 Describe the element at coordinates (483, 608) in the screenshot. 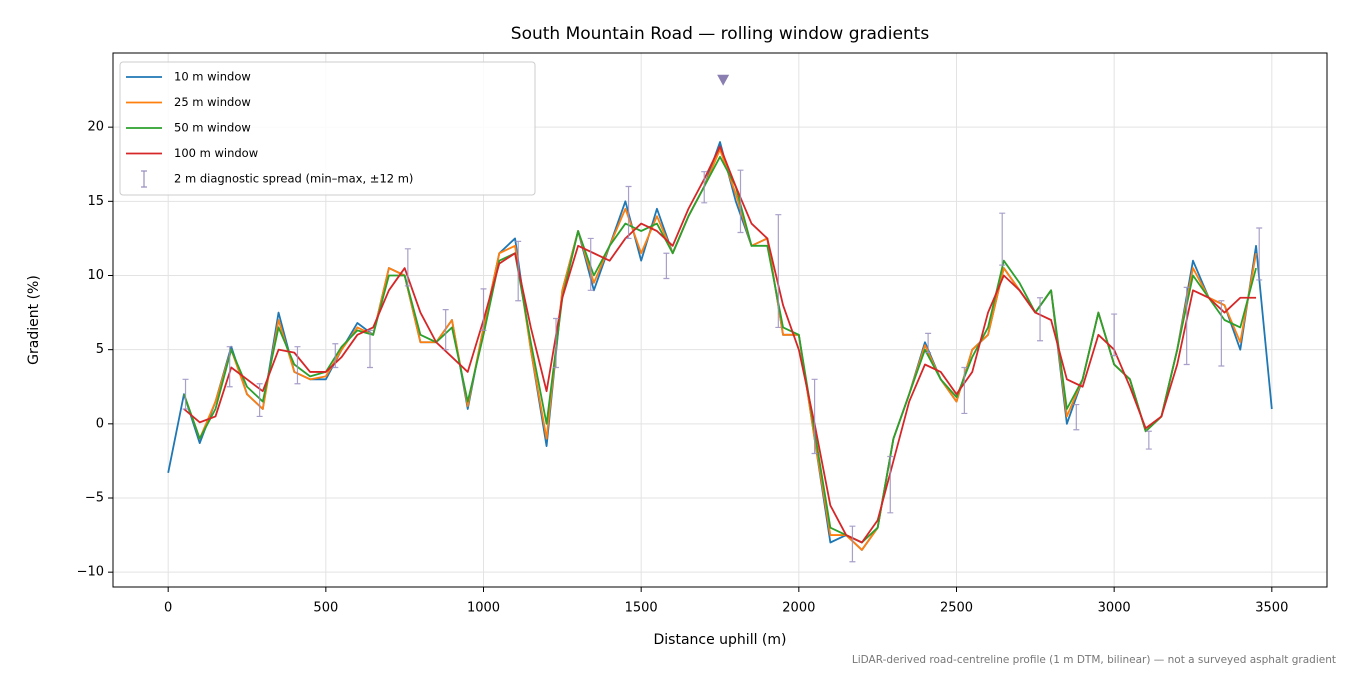

I see `x-tick-label: 1000` at that location.